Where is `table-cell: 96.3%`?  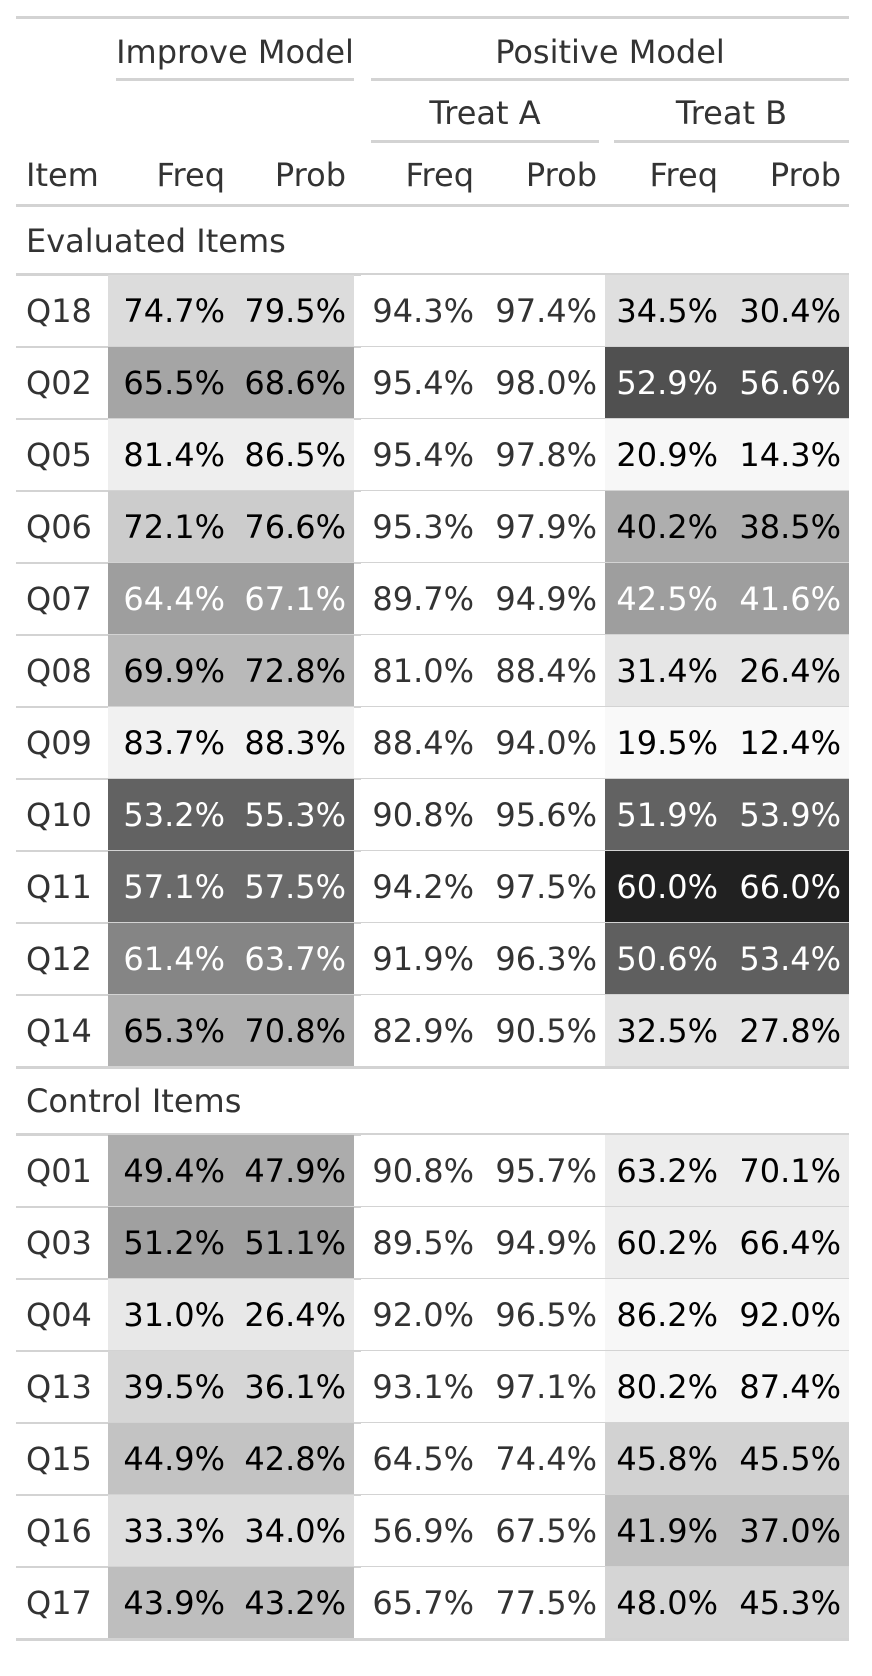
table-cell: 96.3% is located at coordinates (543, 959).